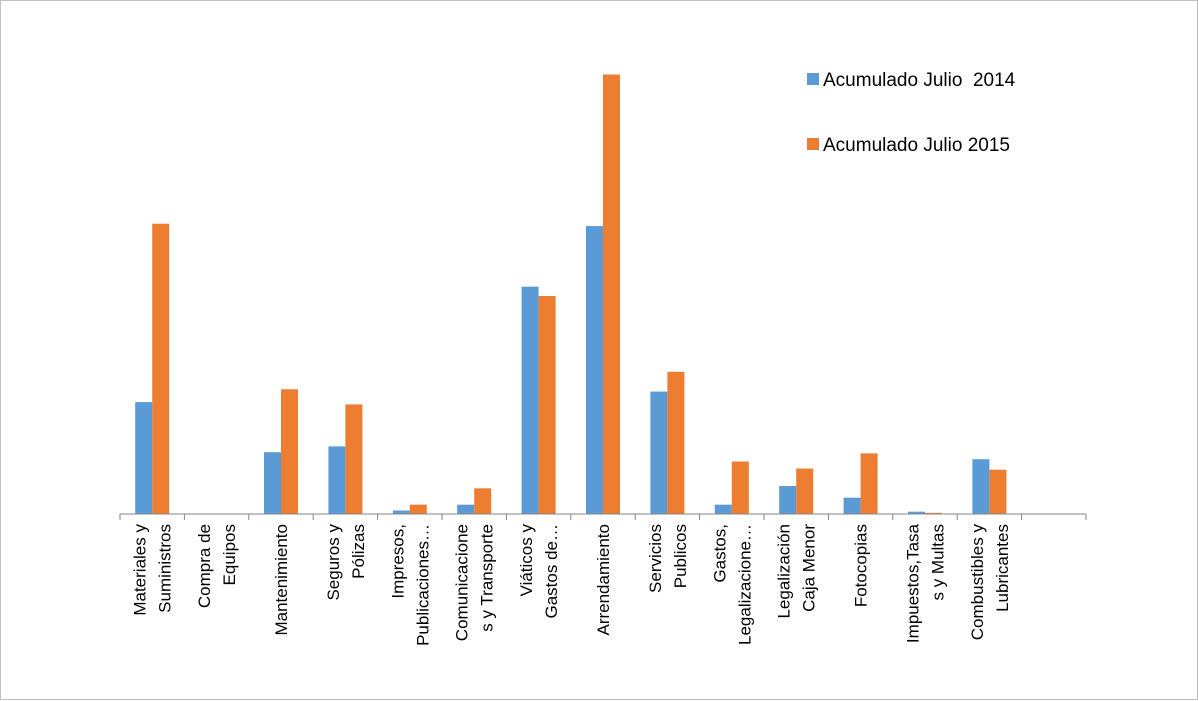  I want to click on legend-label: Acumulado Julio 2015, so click(916, 145).